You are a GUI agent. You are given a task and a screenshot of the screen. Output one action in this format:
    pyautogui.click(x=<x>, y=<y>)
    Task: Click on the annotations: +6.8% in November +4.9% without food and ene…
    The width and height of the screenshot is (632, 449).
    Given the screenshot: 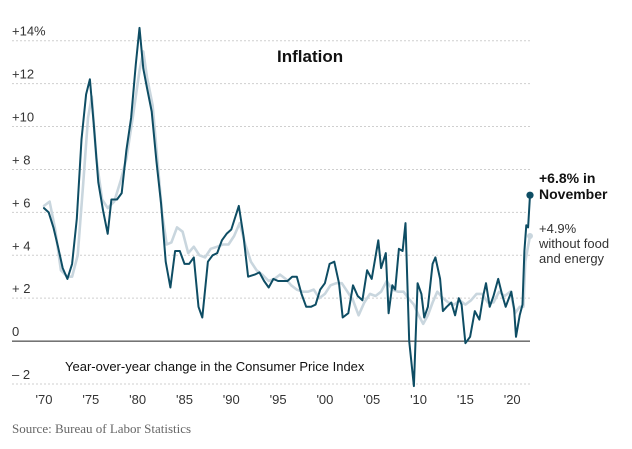 What is the action you would take?
    pyautogui.click(x=567, y=218)
    